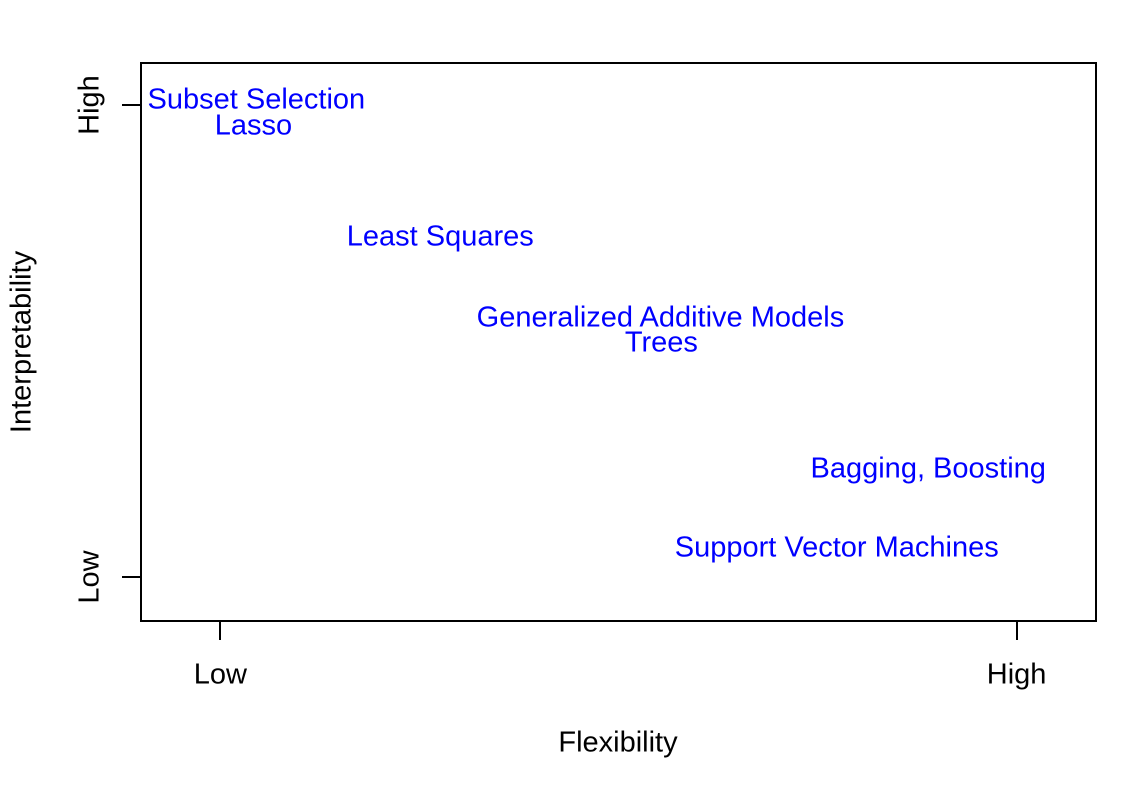 The height and width of the screenshot is (787, 1140). I want to click on x-tick-label: Low, so click(220, 674).